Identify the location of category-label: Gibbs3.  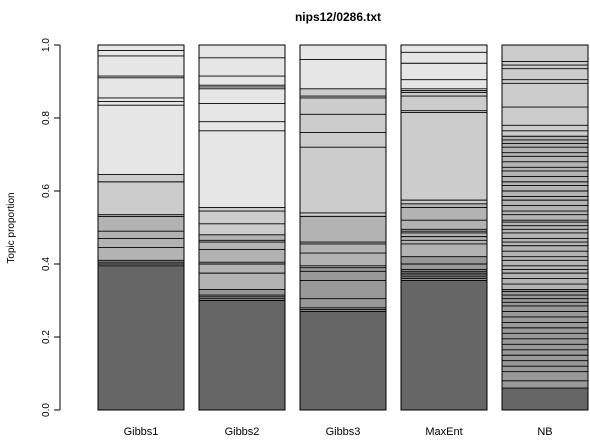
(343, 432).